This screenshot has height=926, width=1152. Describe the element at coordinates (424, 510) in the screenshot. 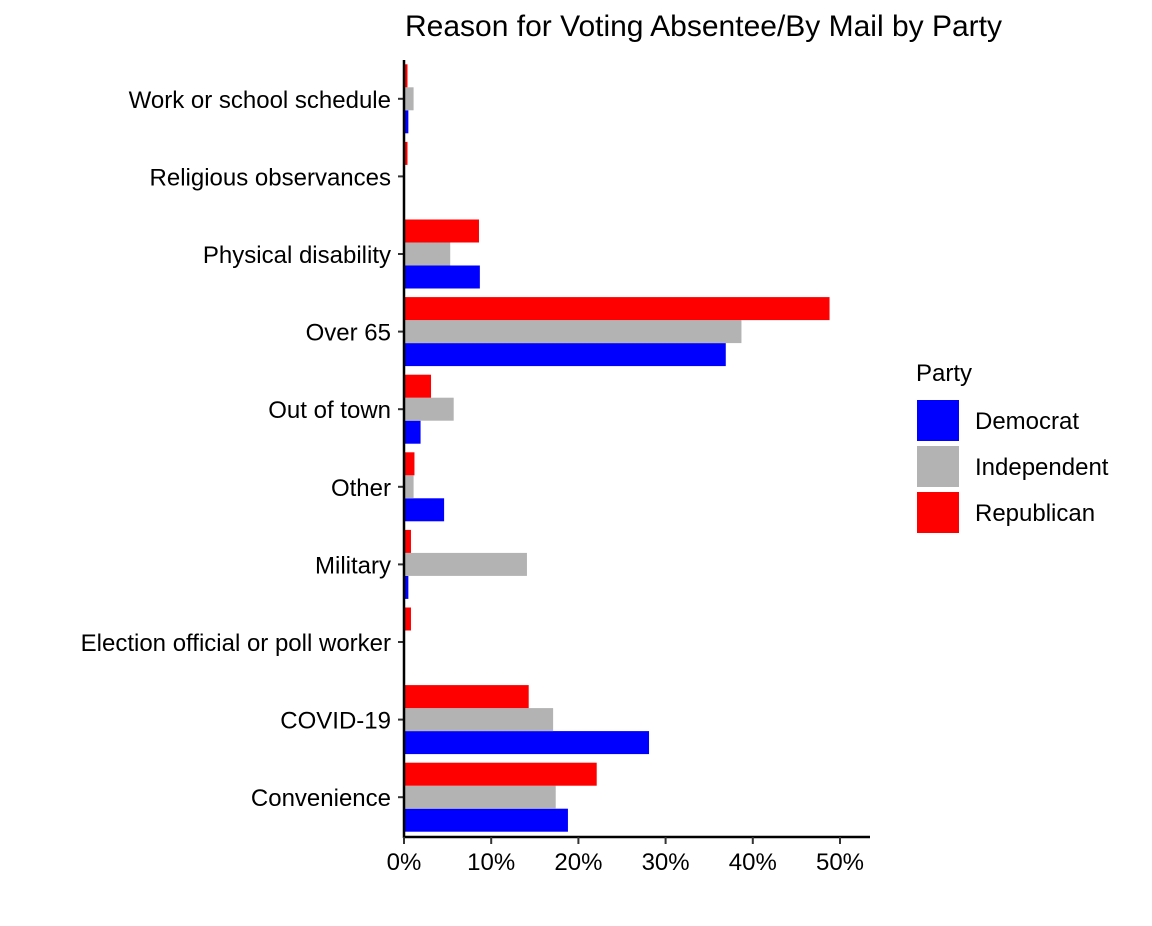

I see `bar-other-democrat` at that location.